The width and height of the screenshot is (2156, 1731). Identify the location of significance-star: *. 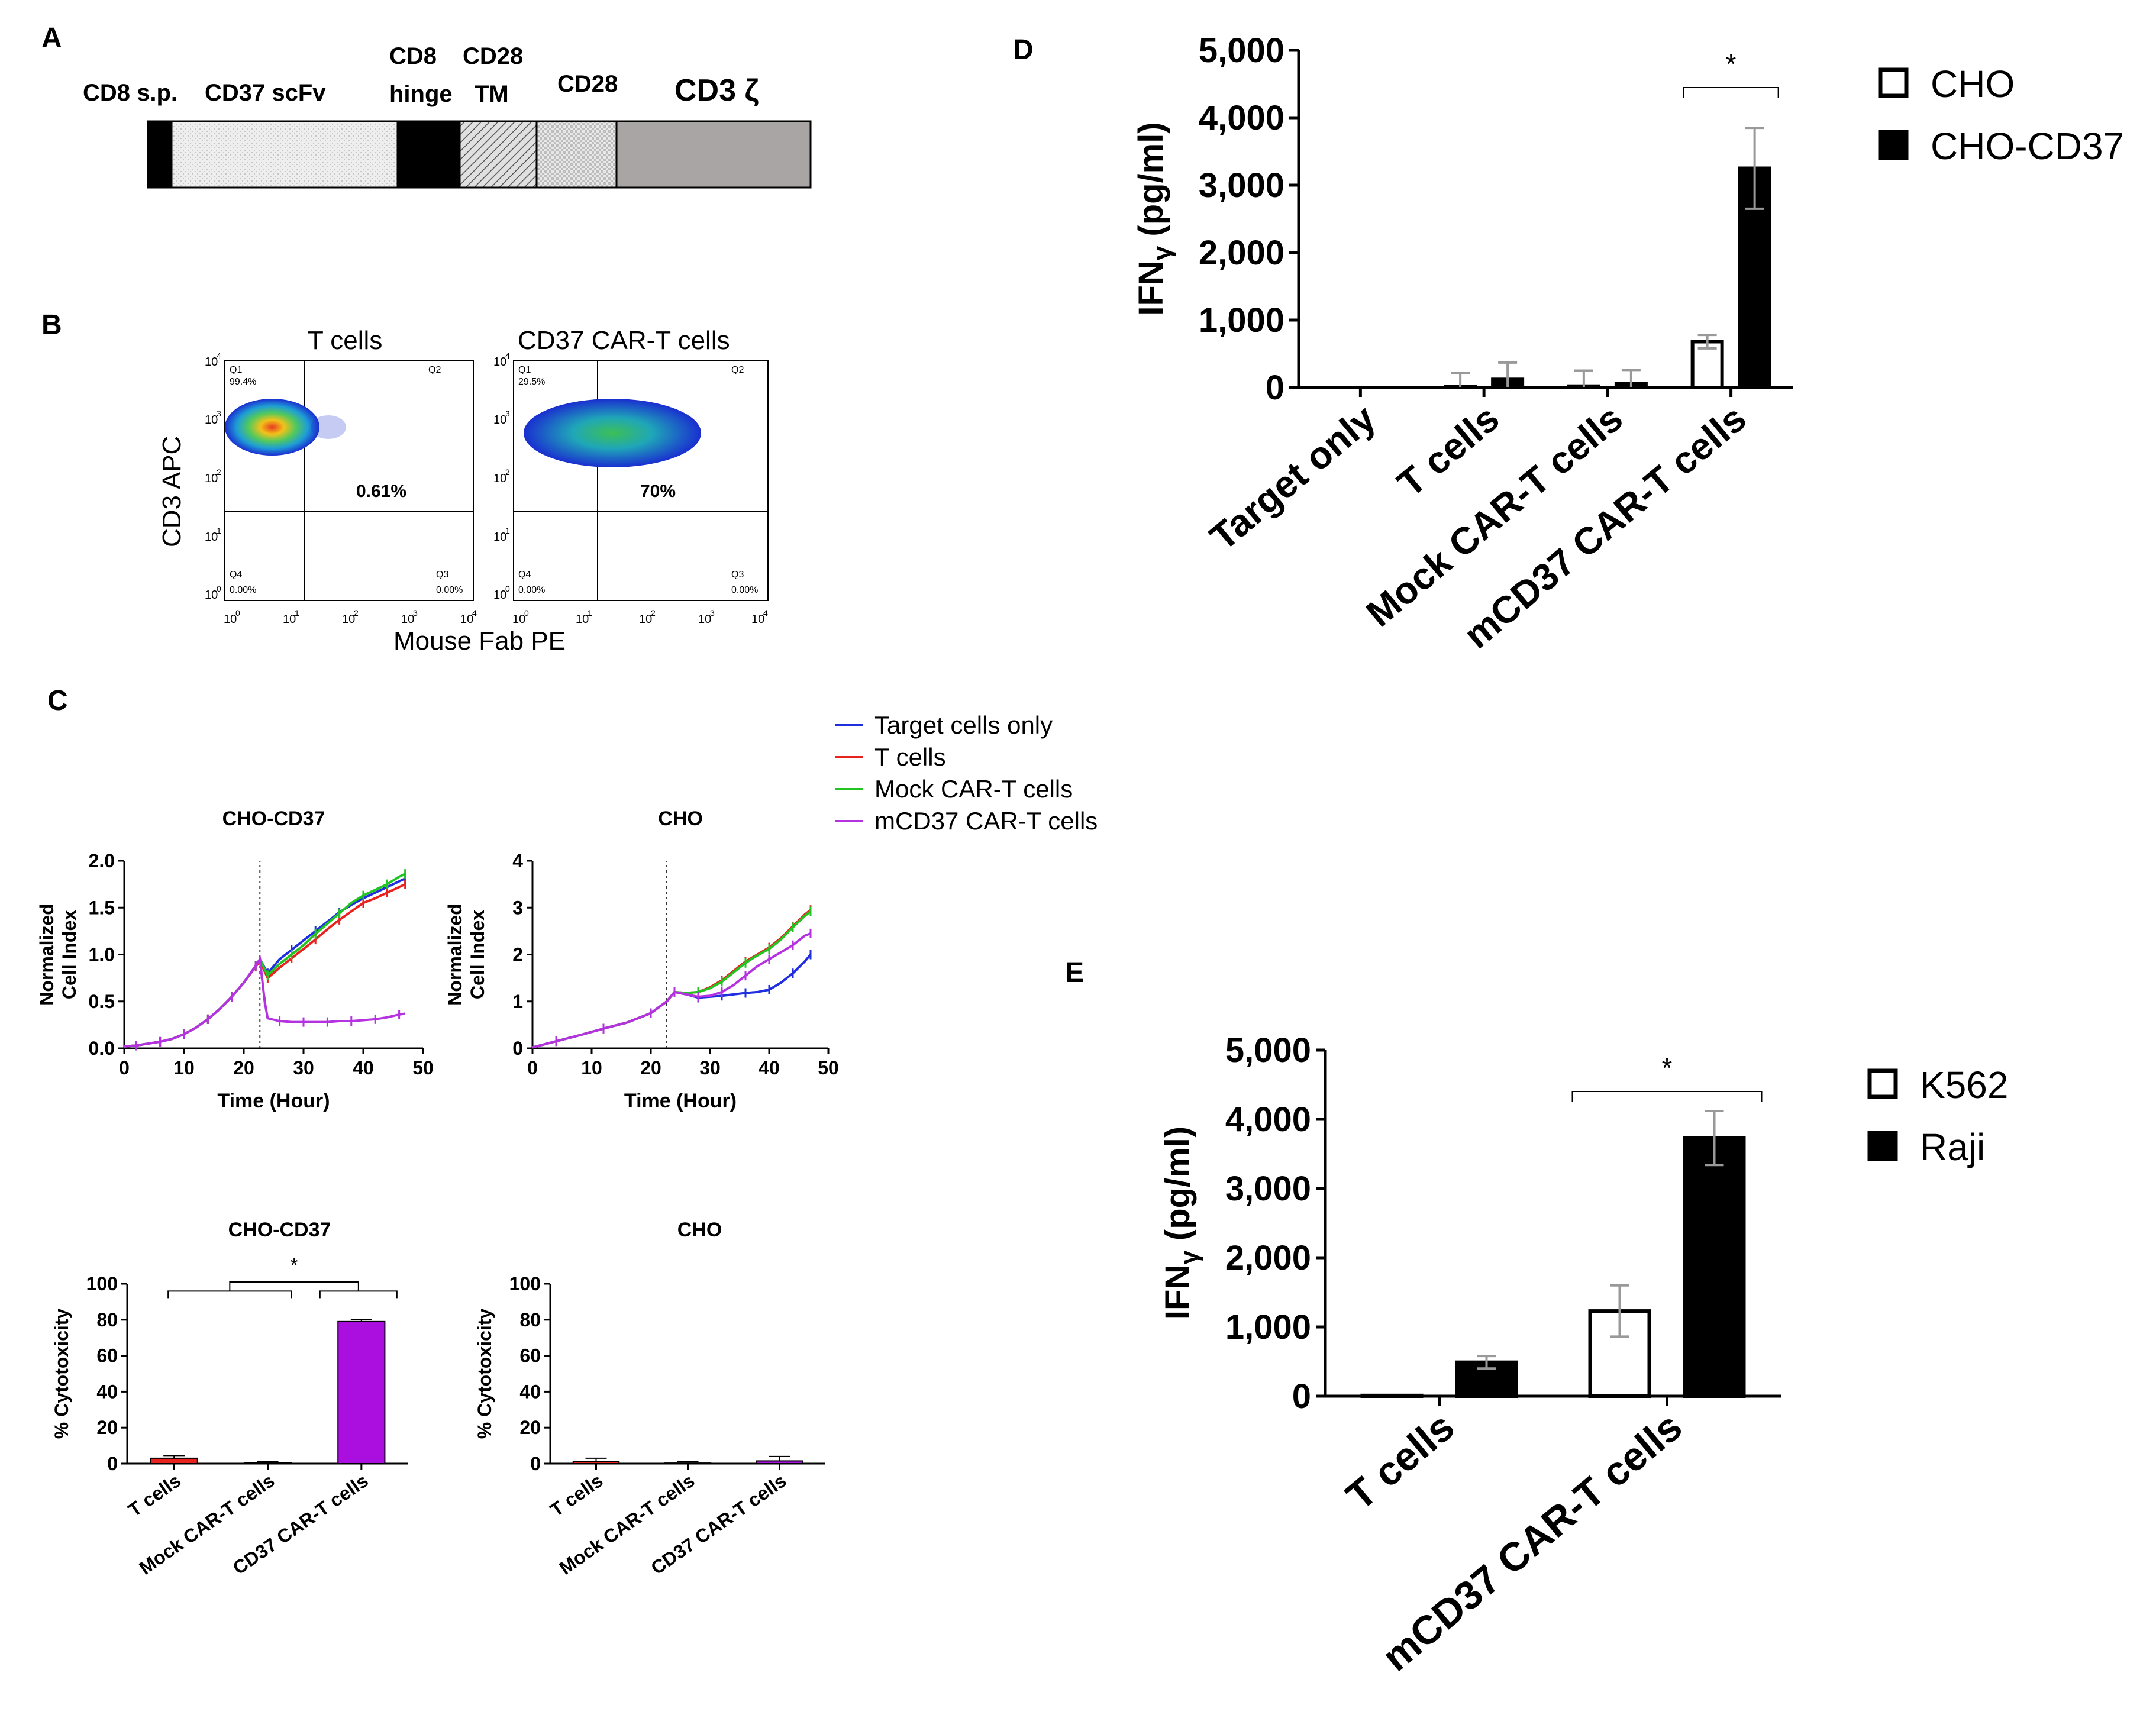
(294, 1265).